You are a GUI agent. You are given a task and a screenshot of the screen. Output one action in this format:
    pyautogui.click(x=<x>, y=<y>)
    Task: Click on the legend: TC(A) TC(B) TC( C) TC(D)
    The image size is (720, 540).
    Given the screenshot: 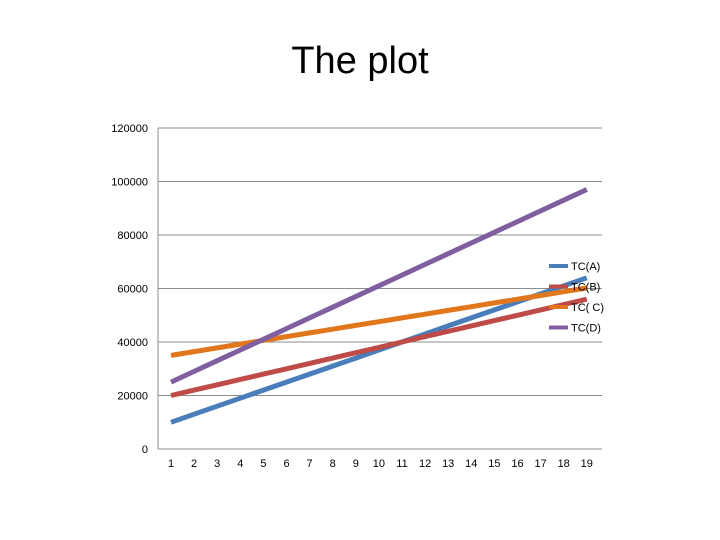 What is the action you would take?
    pyautogui.click(x=576, y=298)
    